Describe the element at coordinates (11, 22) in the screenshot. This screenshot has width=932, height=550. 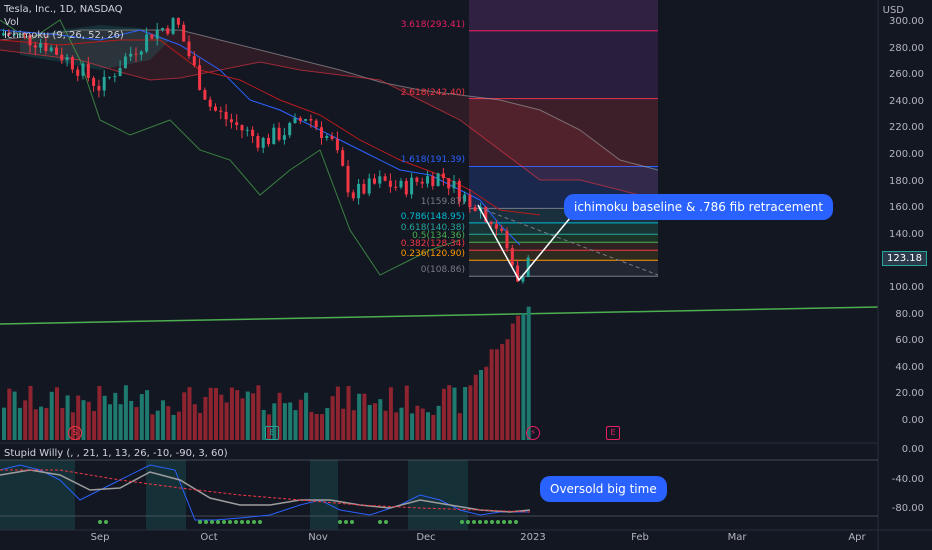
I see `legend-volume: Vol` at that location.